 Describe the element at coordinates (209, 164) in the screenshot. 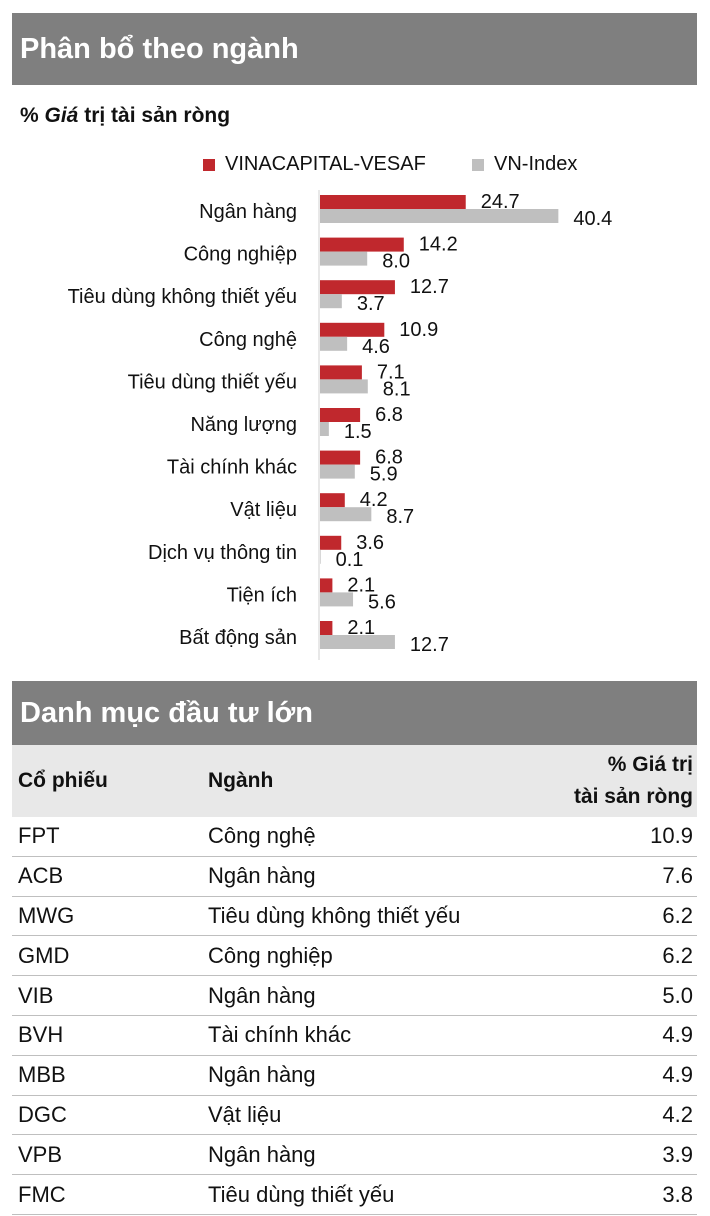

I see `legend-swatch-fund` at that location.